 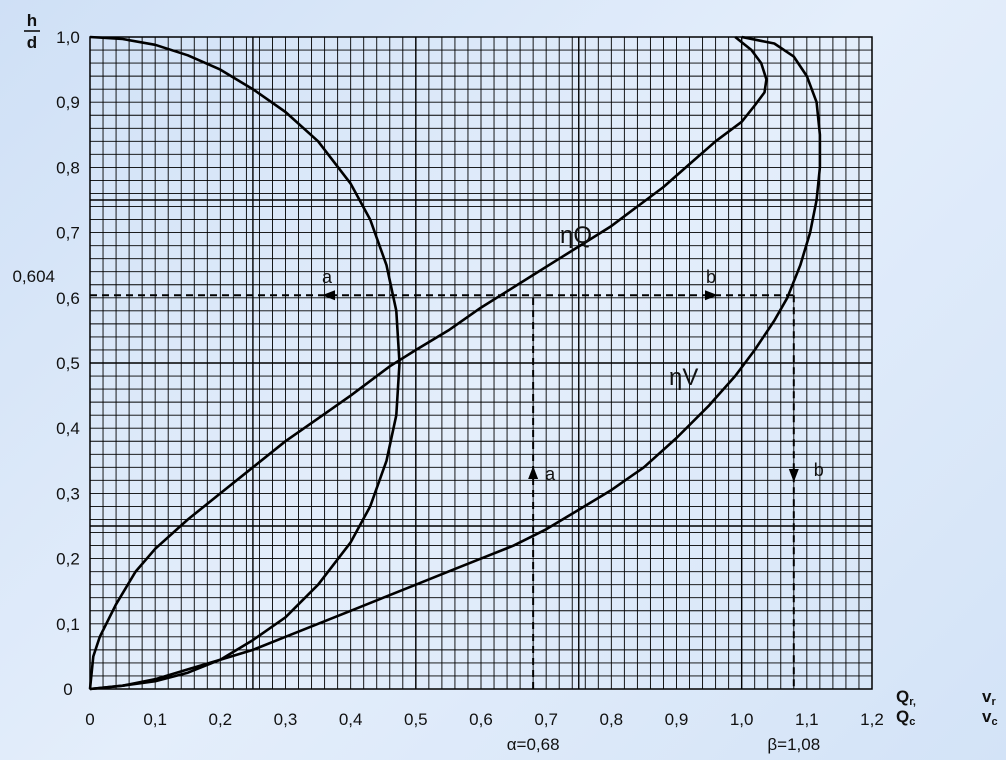 What do you see at coordinates (68, 298) in the screenshot?
I see `y-tick-label: 0,6` at bounding box center [68, 298].